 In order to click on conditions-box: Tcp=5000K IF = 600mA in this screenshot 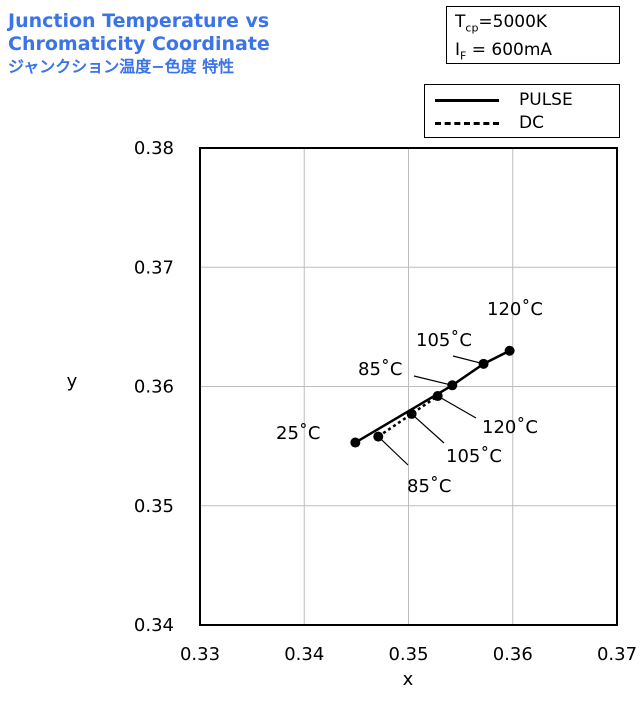, I will do `click(533, 35)`.